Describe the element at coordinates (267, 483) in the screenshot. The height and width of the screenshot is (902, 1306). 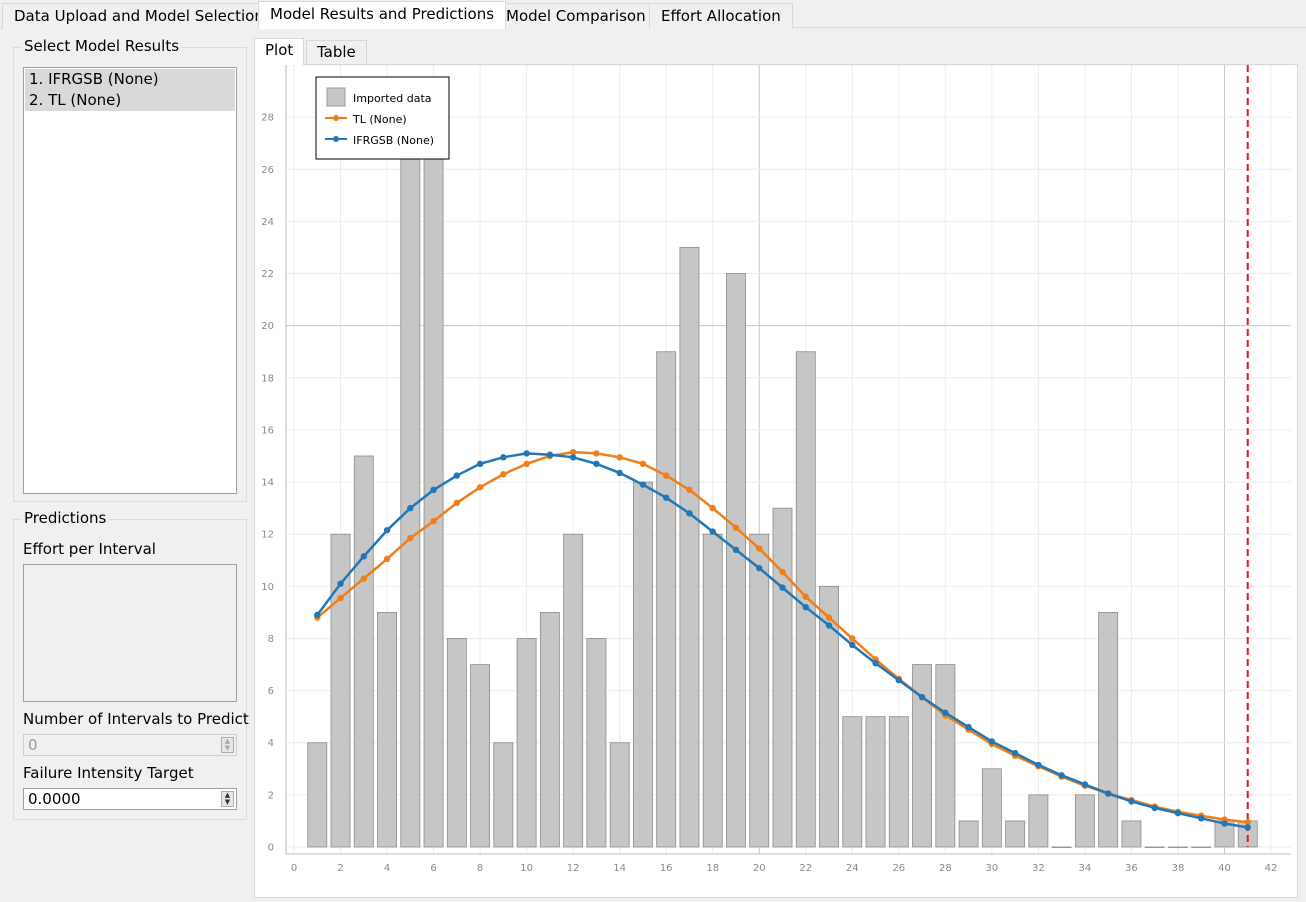
I see `y-tick-label: 14` at that location.